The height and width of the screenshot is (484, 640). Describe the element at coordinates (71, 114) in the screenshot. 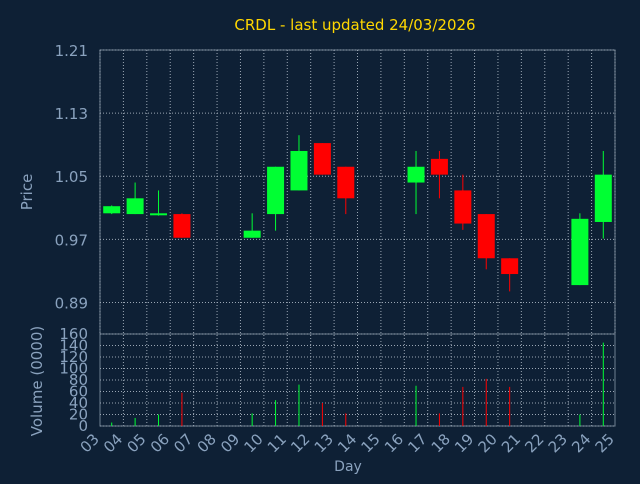

I see `price-tick-label: 1.13` at that location.